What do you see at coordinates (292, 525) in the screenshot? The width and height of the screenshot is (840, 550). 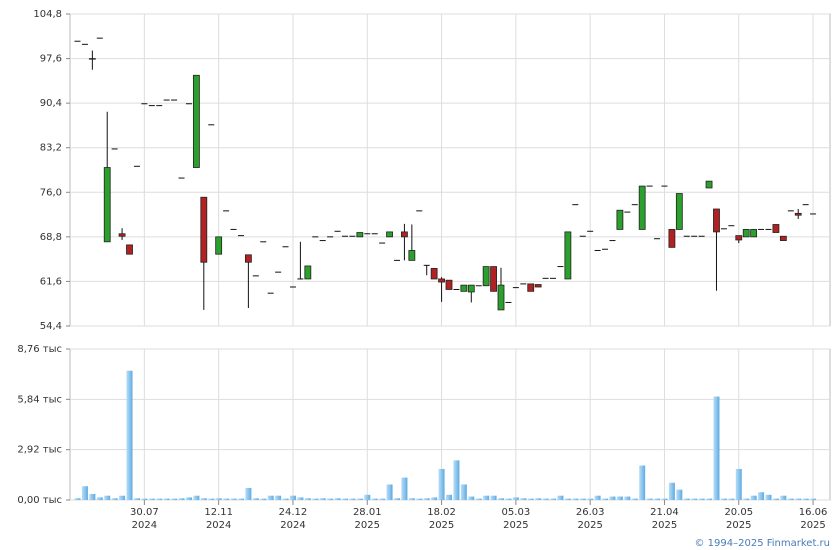 I see `x-tick-year: 2024` at bounding box center [292, 525].